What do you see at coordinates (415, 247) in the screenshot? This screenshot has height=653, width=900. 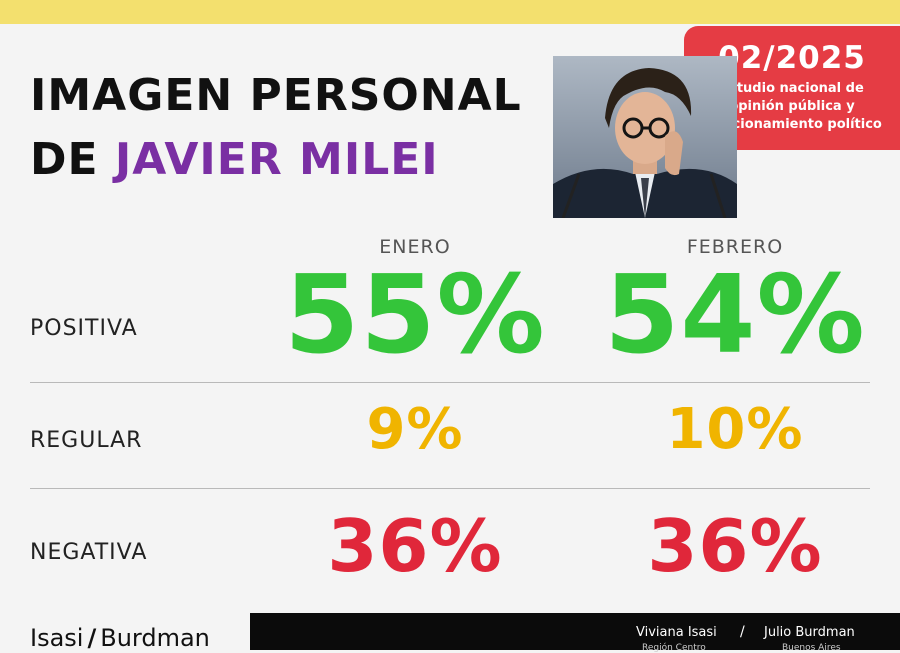 I see `column-header-enero: ENERO` at bounding box center [415, 247].